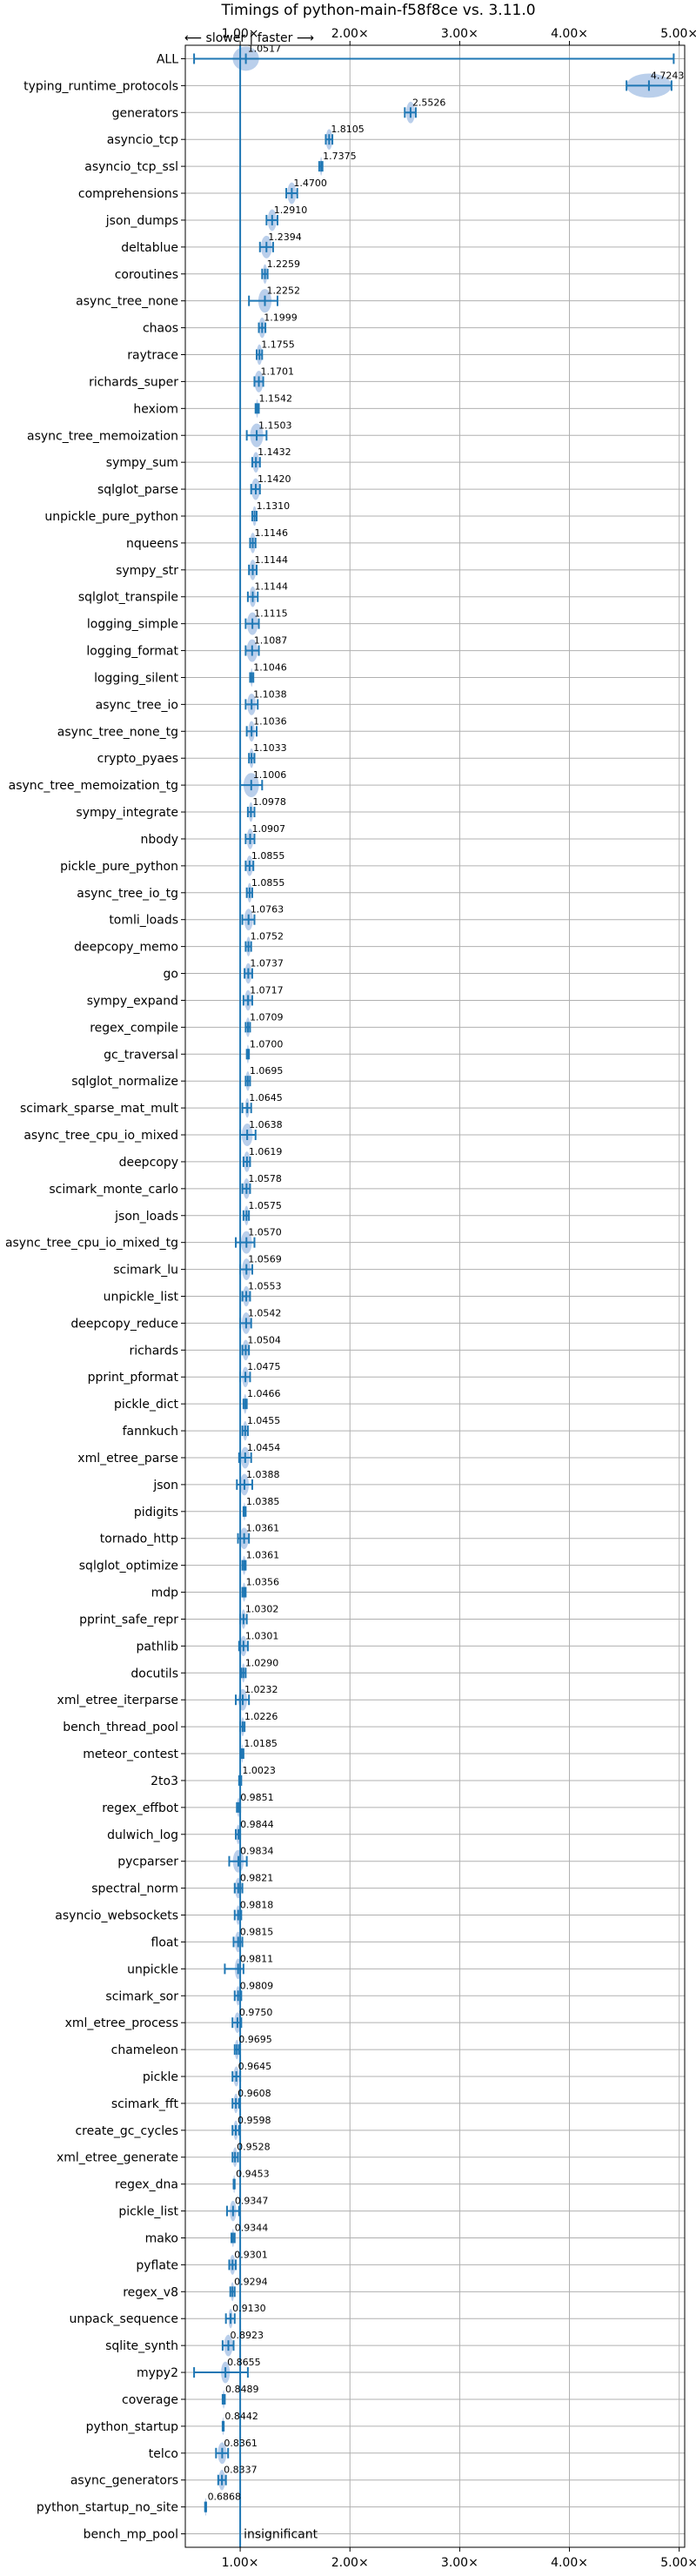 The image size is (696, 2576). Describe the element at coordinates (281, 2535) in the screenshot. I see `insignificant-label: insignificant` at that location.